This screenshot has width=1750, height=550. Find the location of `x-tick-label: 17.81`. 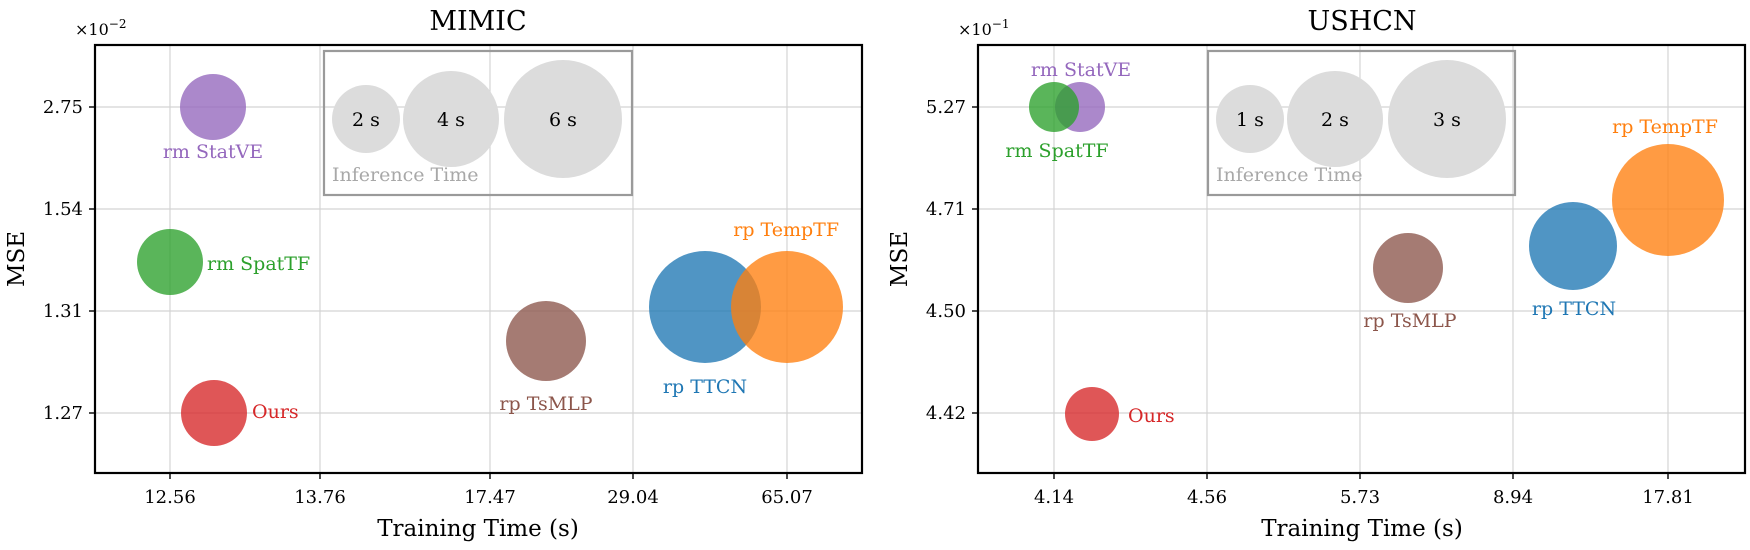

x-tick-label: 17.81 is located at coordinates (1668, 497).